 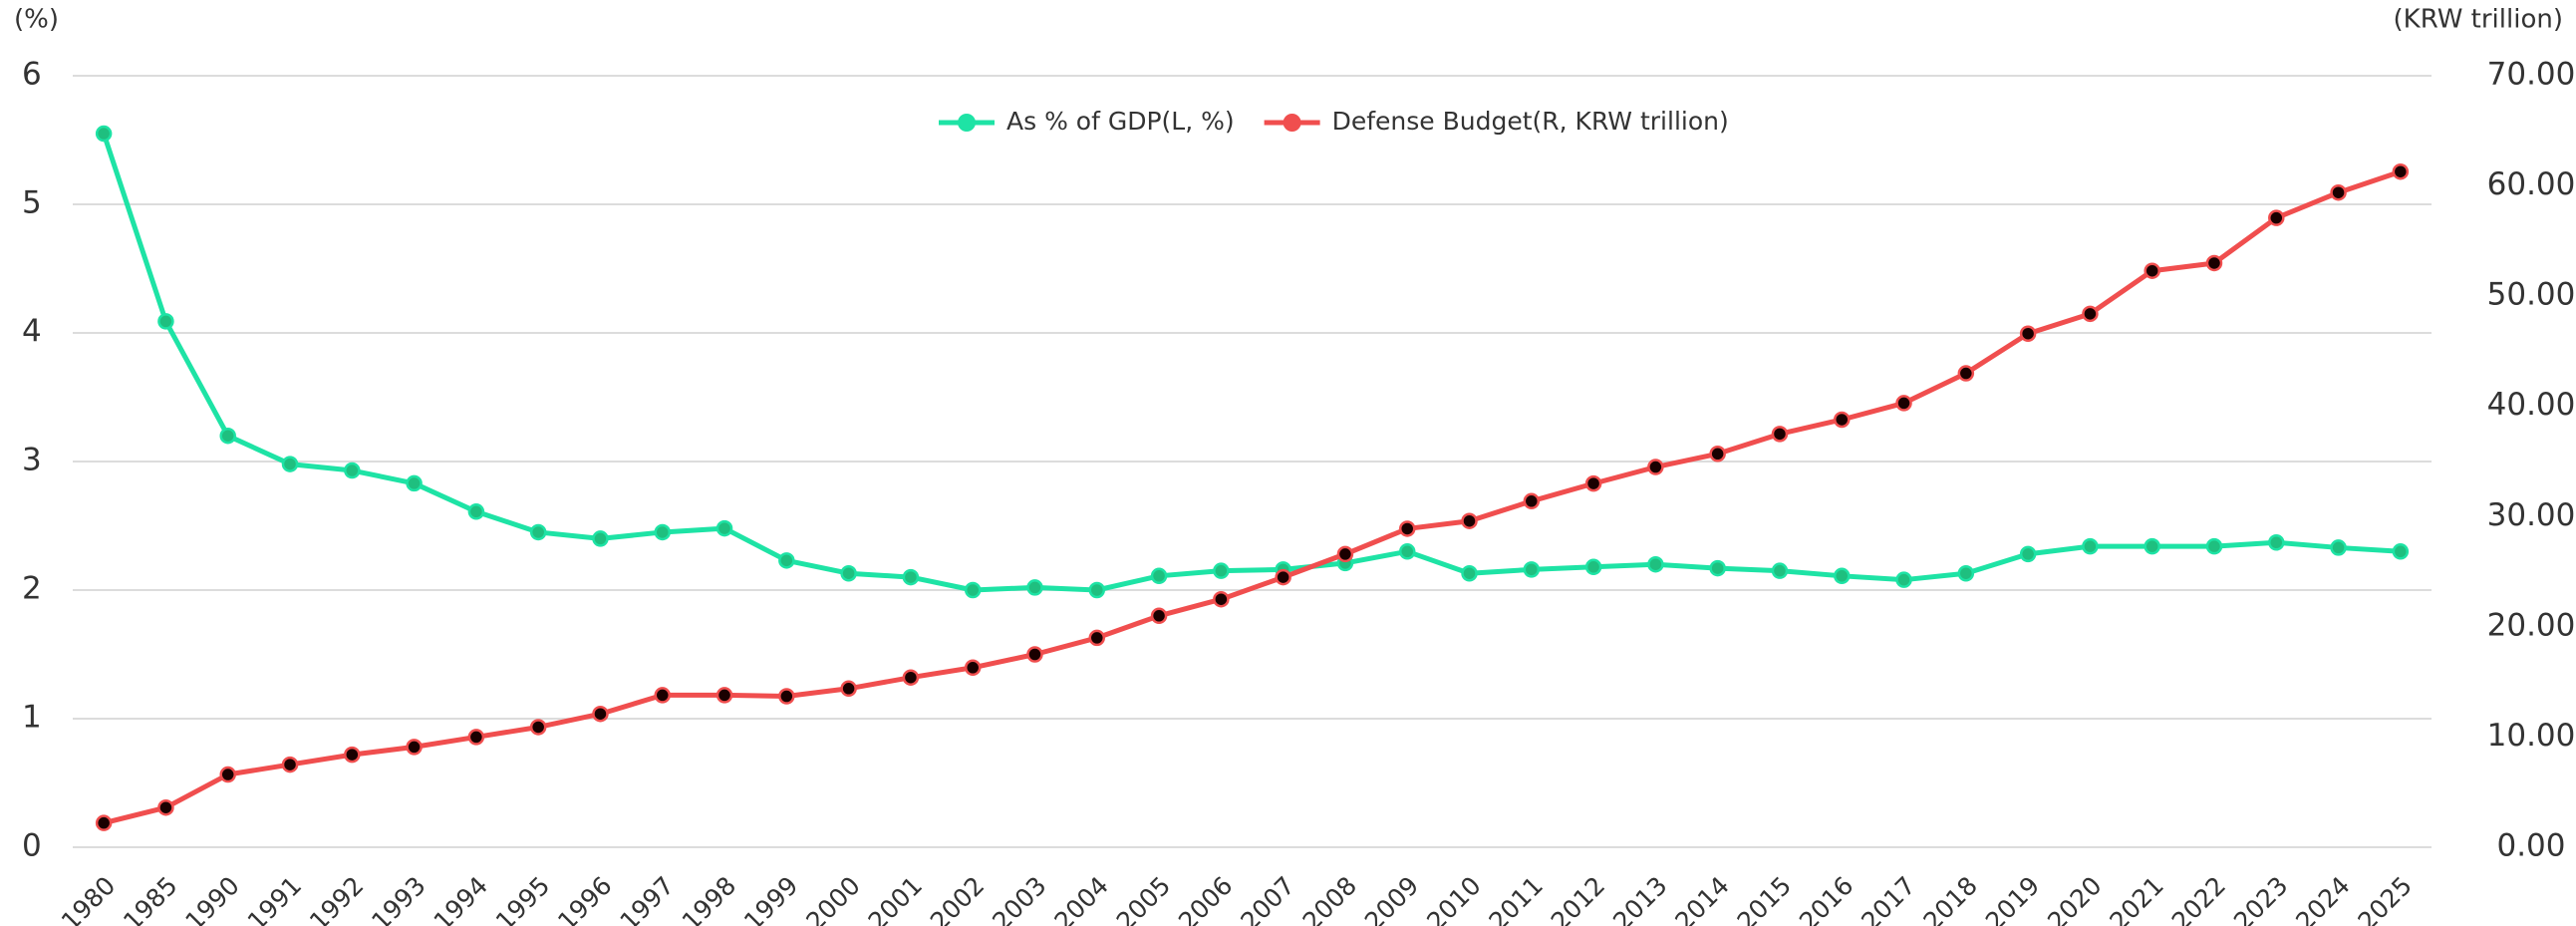 What do you see at coordinates (2322, 898) in the screenshot?
I see `x-tick-label: 2024` at bounding box center [2322, 898].